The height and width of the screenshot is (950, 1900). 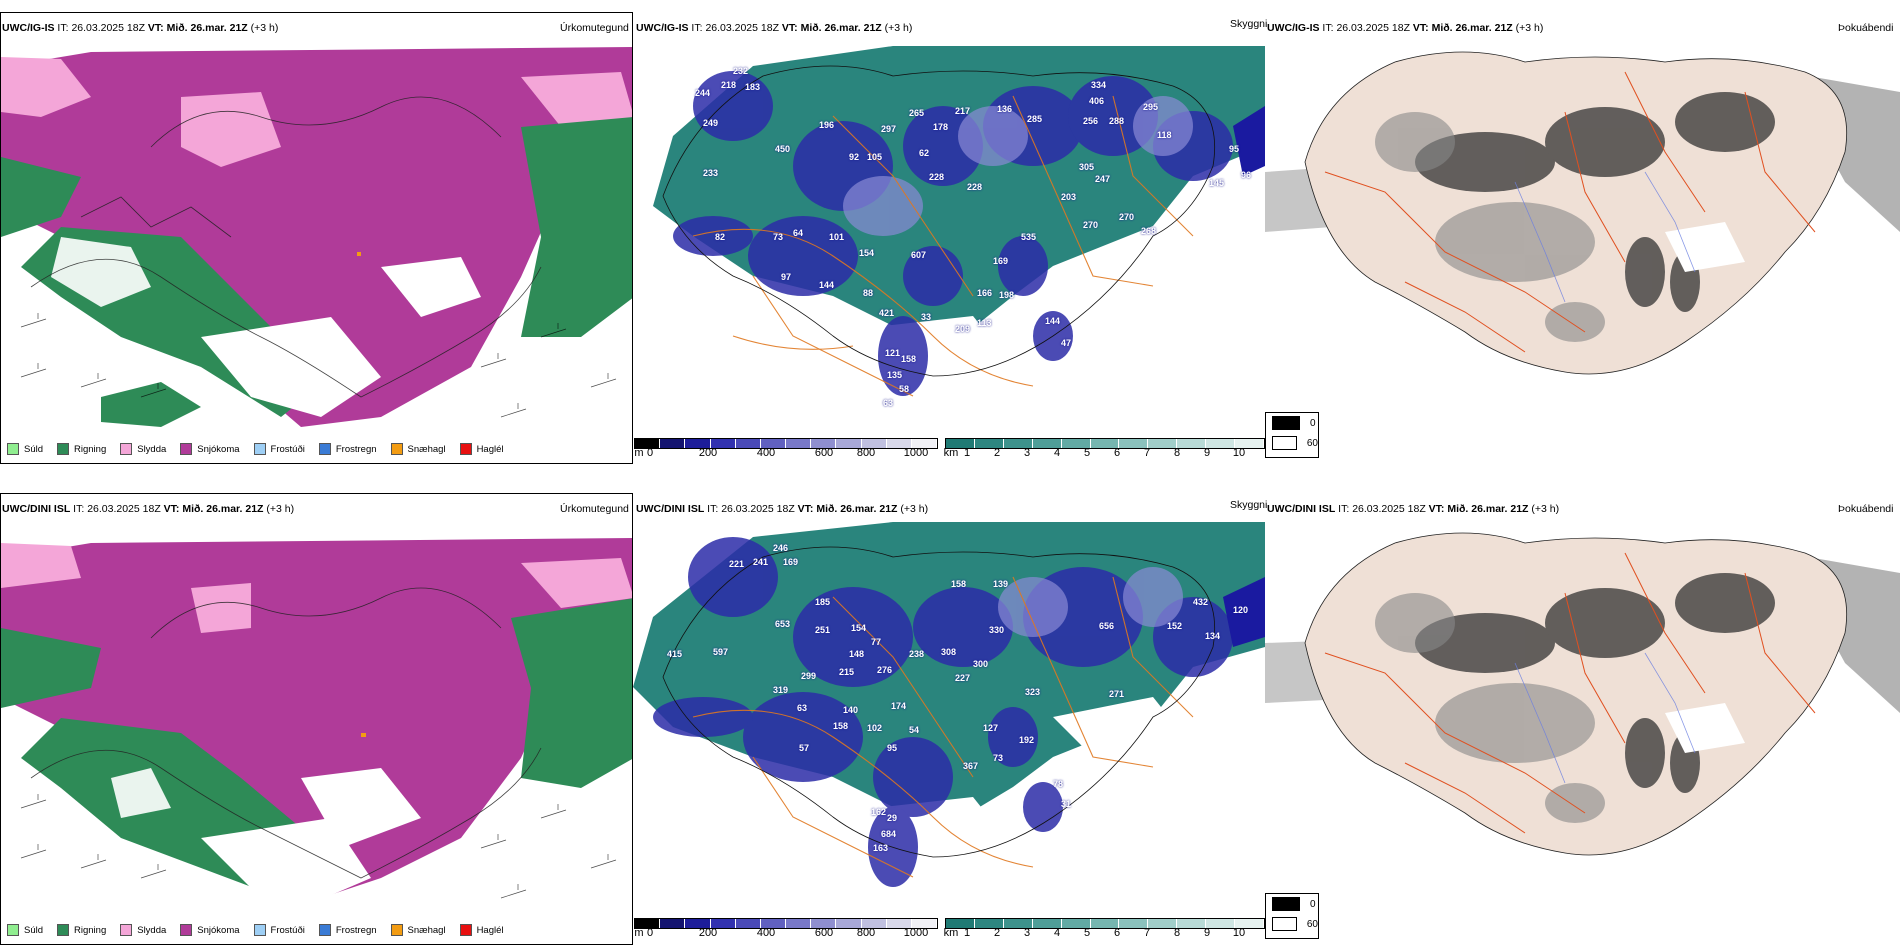 I want to click on vis-value: 144, so click(x=827, y=285).